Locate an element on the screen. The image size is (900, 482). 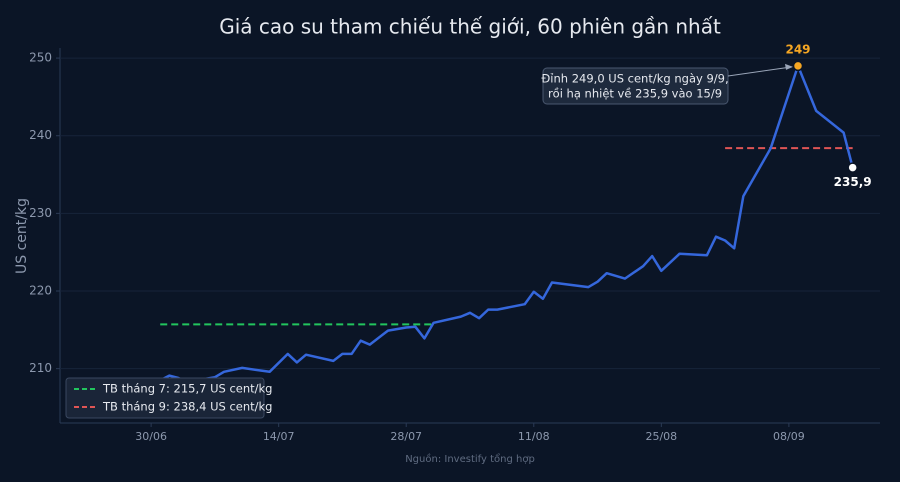
annotation-text: rồi hạ nhiệt về 235,9 vào 15/9 is located at coordinates (635, 94).